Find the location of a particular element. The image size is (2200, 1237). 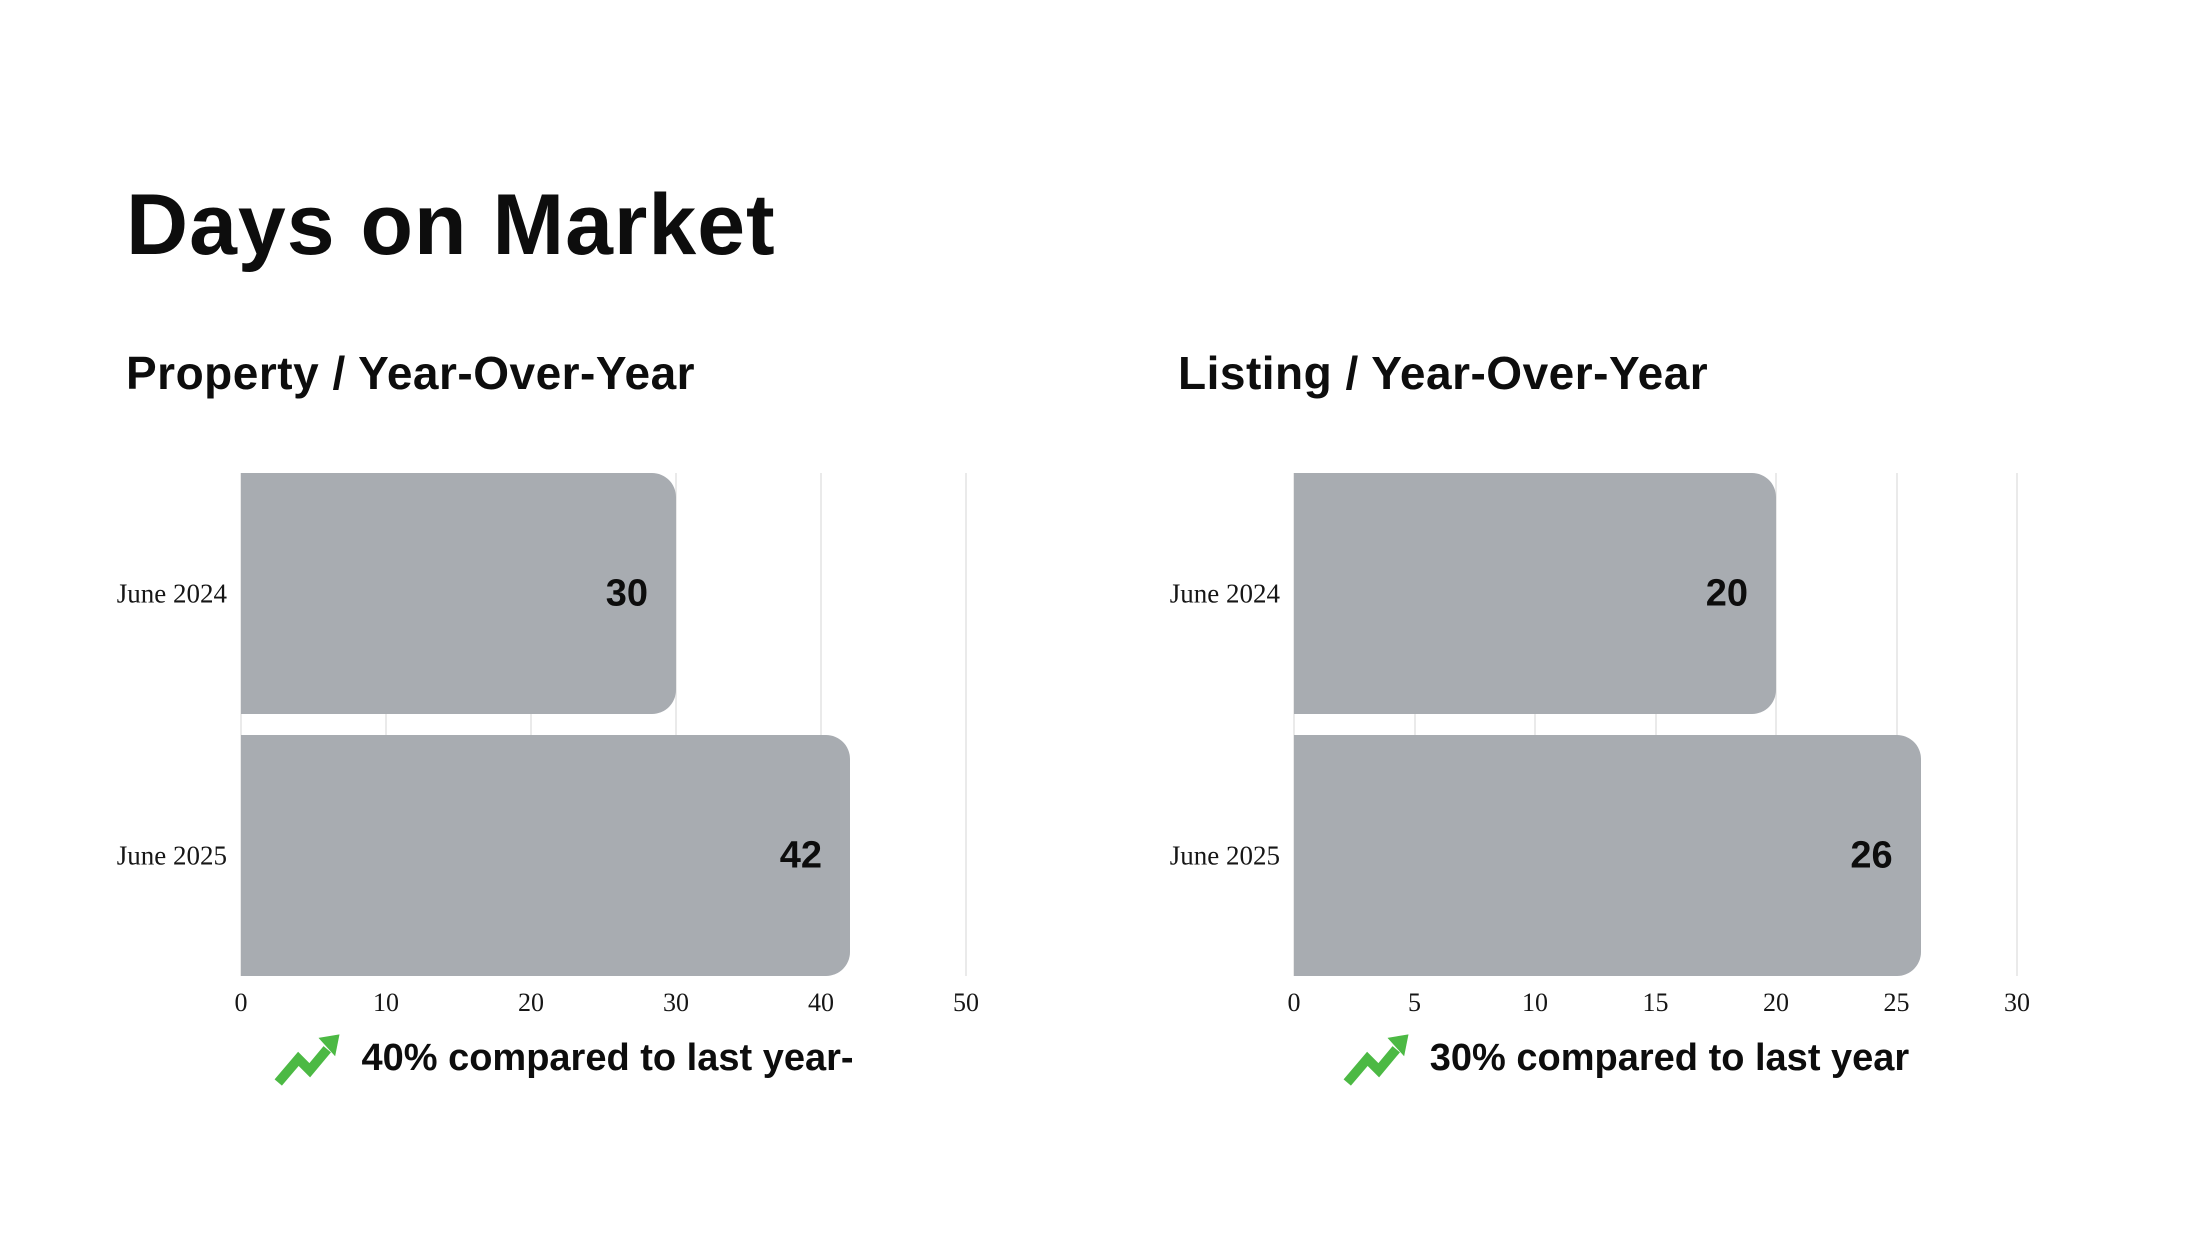

yoy-trend-note: 40% compared to last year- is located at coordinates (563, 1058).